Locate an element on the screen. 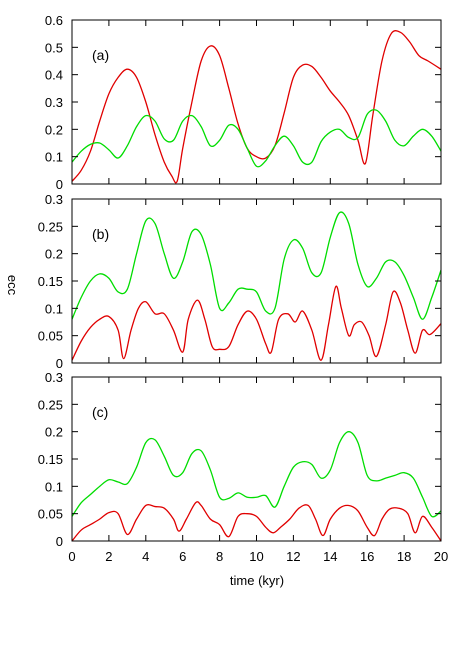 This screenshot has height=662, width=463. y-tick-label: 0.5 is located at coordinates (54, 47).